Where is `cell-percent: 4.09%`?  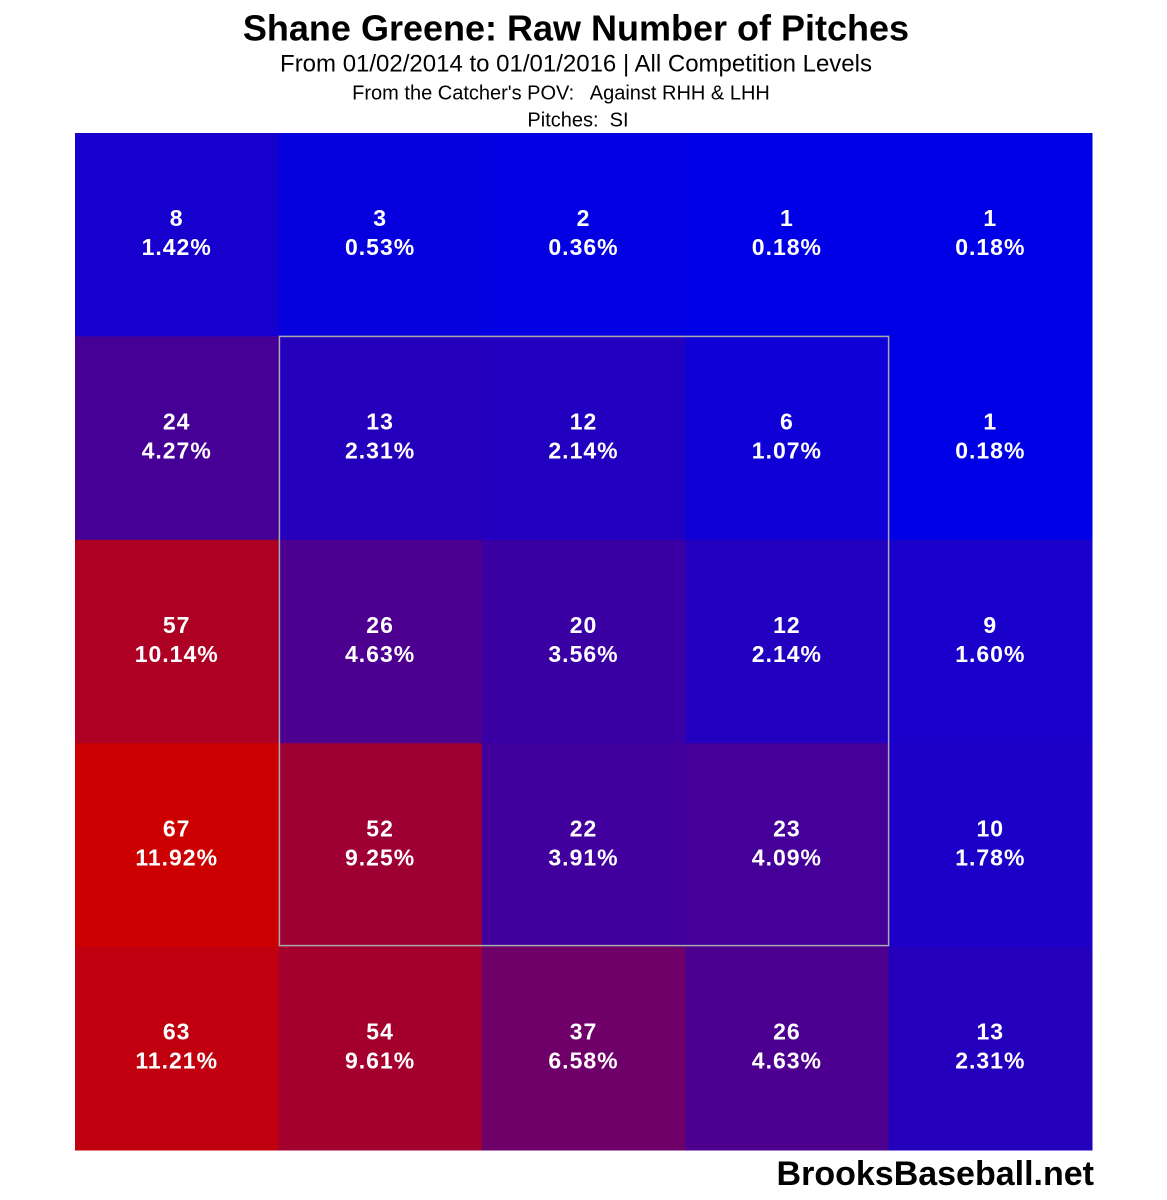
cell-percent: 4.09% is located at coordinates (787, 857).